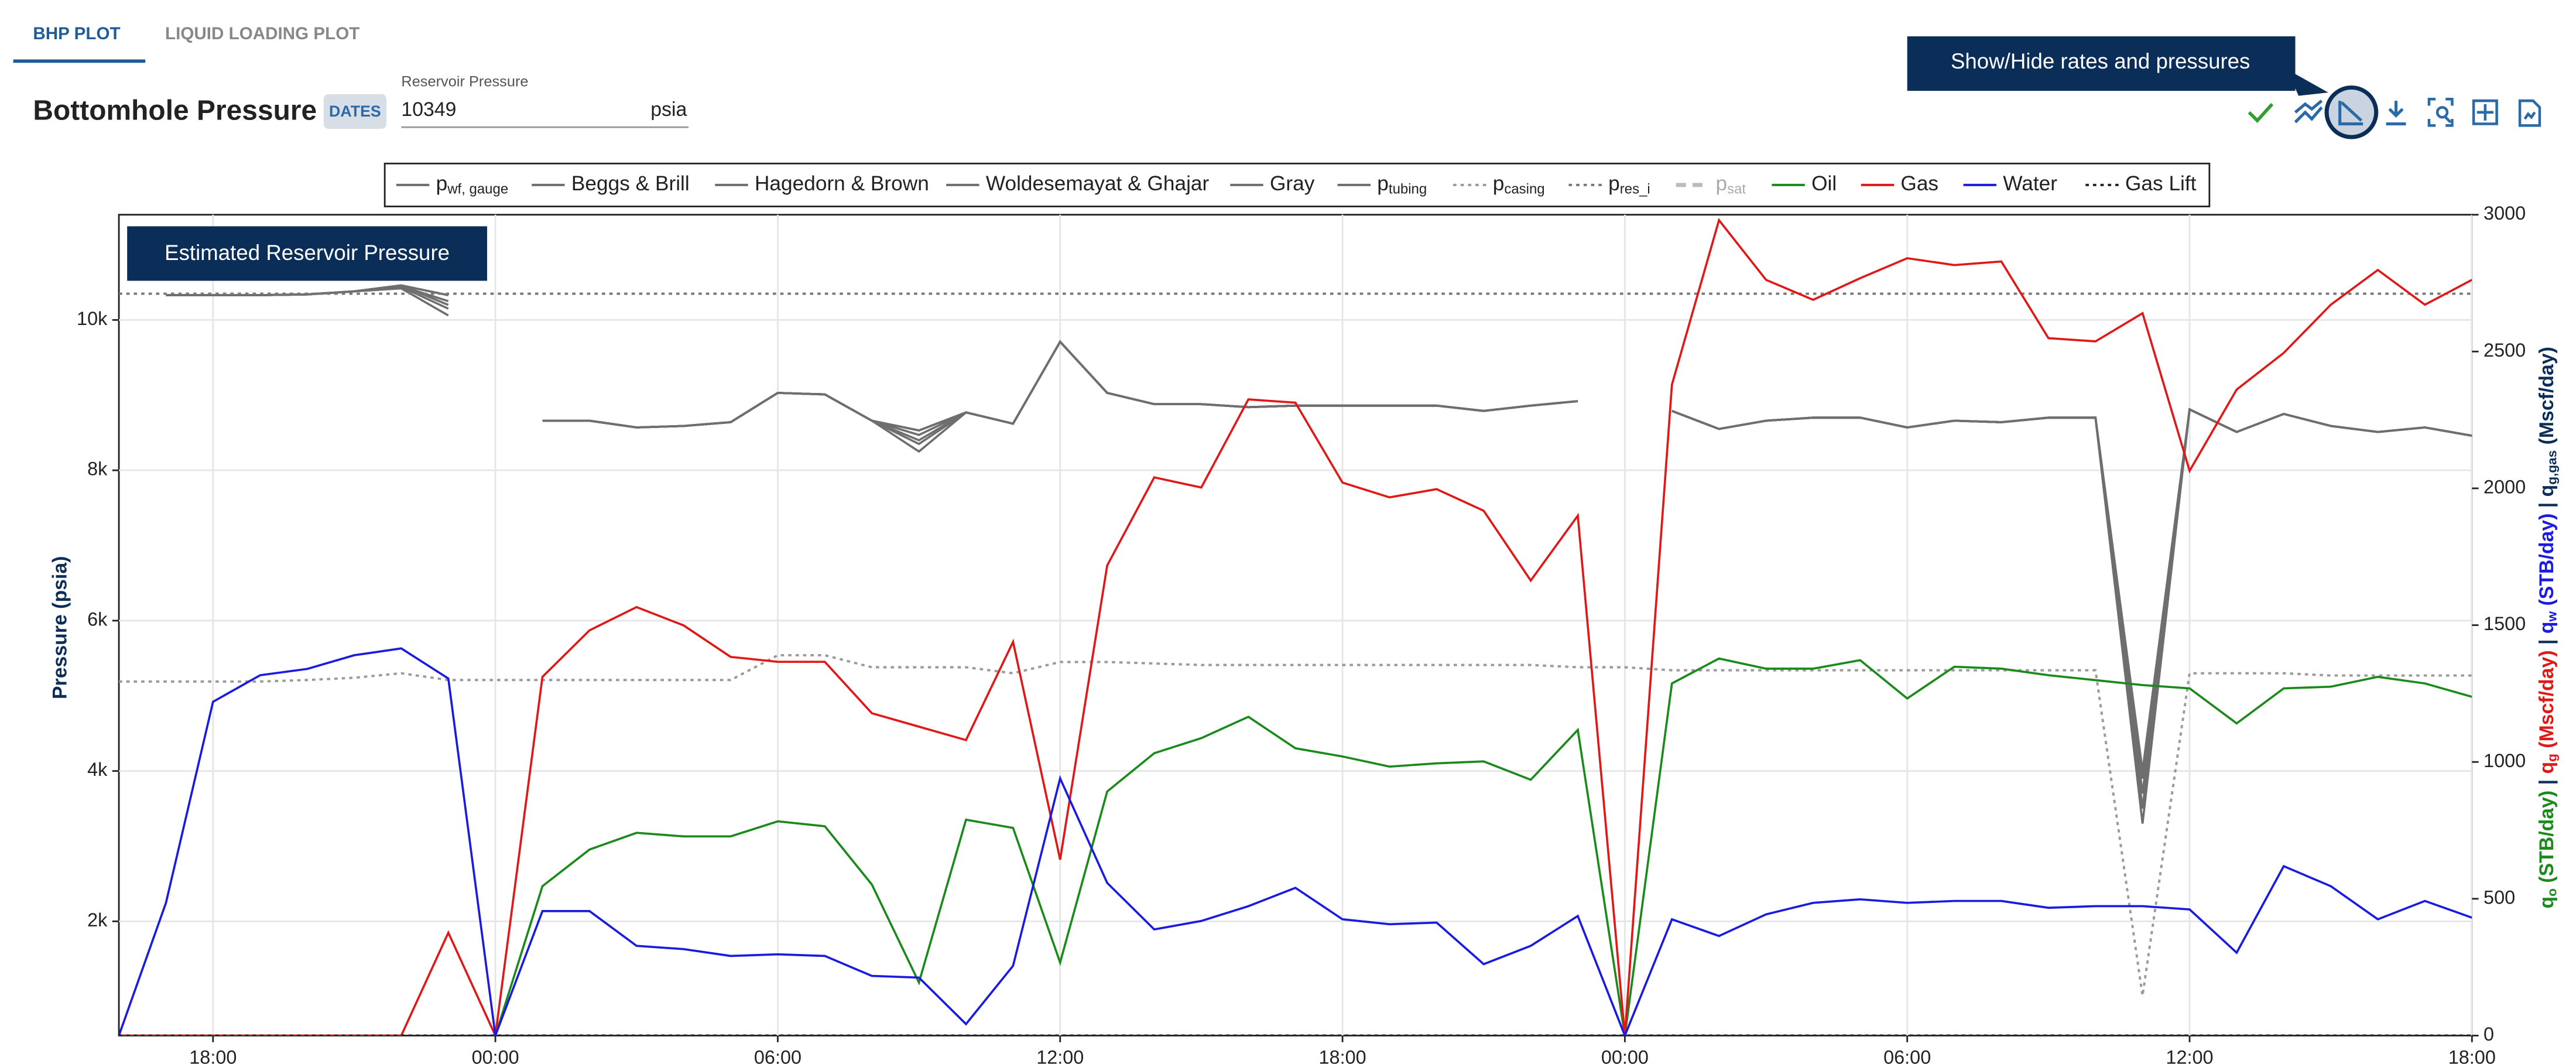 The width and height of the screenshot is (2576, 1064). I want to click on legend-name: Gray, so click(1292, 183).